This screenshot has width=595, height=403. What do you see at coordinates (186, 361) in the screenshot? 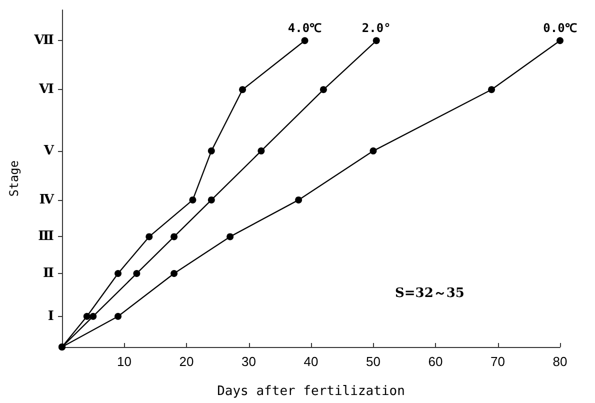
I see `x-tick-label: 20` at bounding box center [186, 361].